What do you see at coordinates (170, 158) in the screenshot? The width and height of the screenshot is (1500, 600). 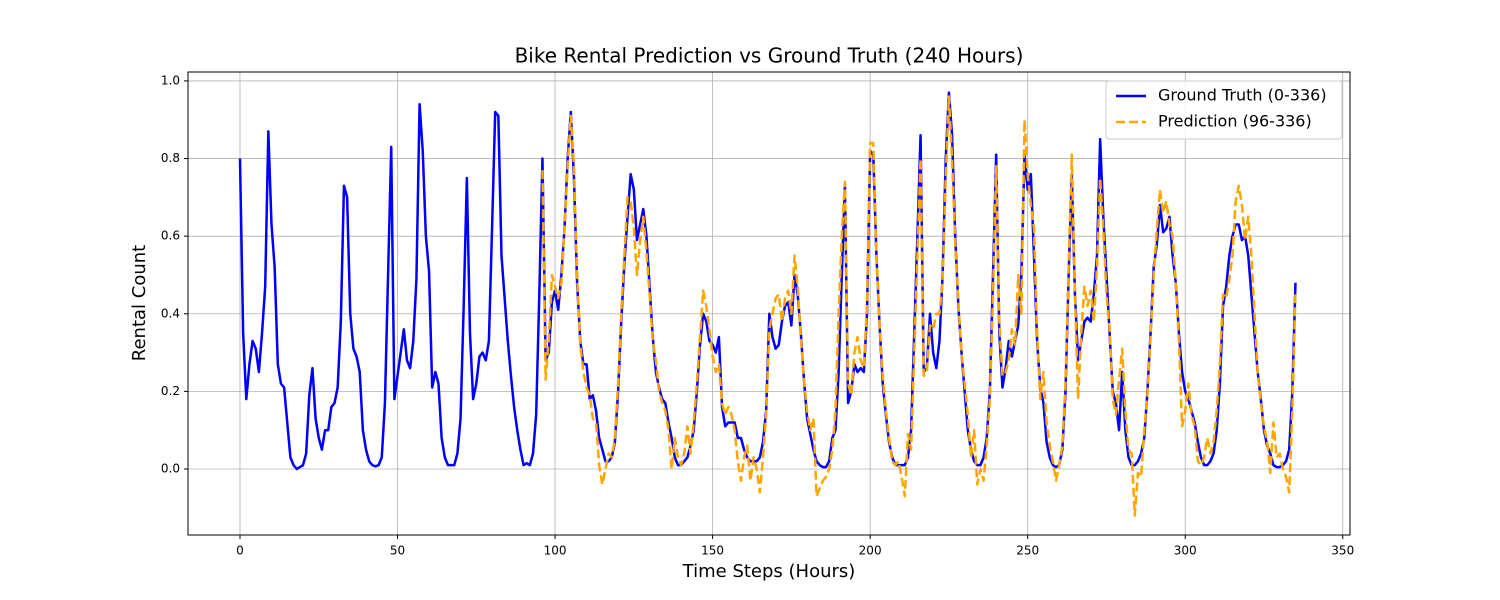 I see `y-tick-label: 0.8` at bounding box center [170, 158].